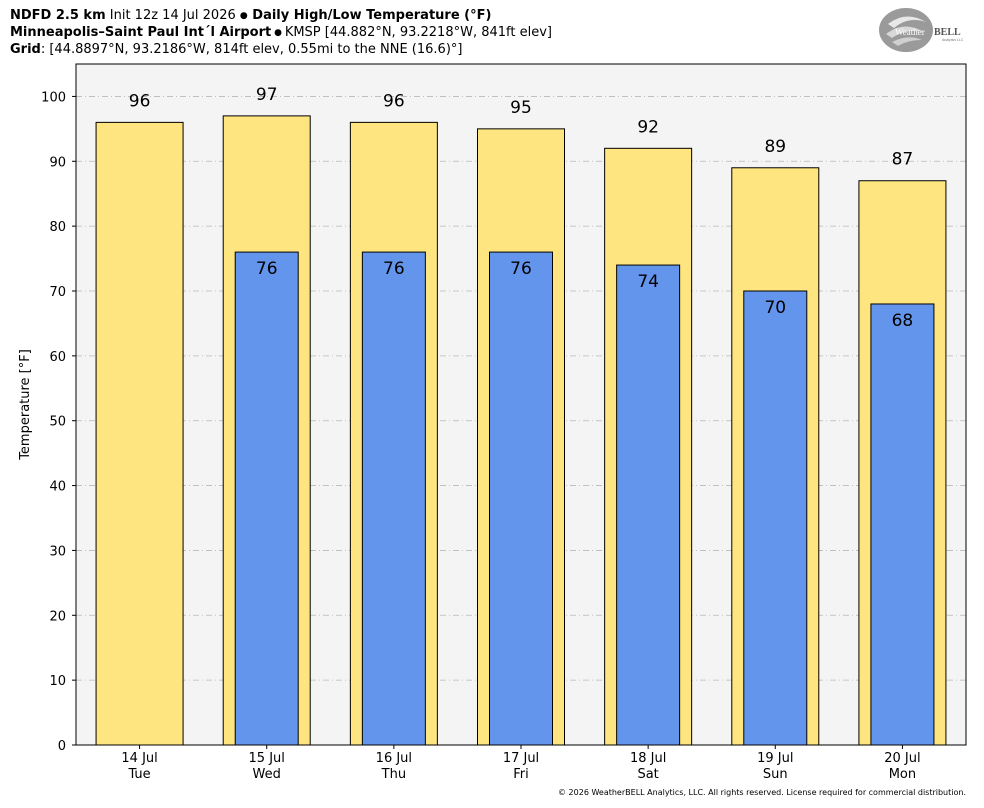 The width and height of the screenshot is (984, 808). I want to click on logo-sub: Analytics LLC, so click(953, 40).